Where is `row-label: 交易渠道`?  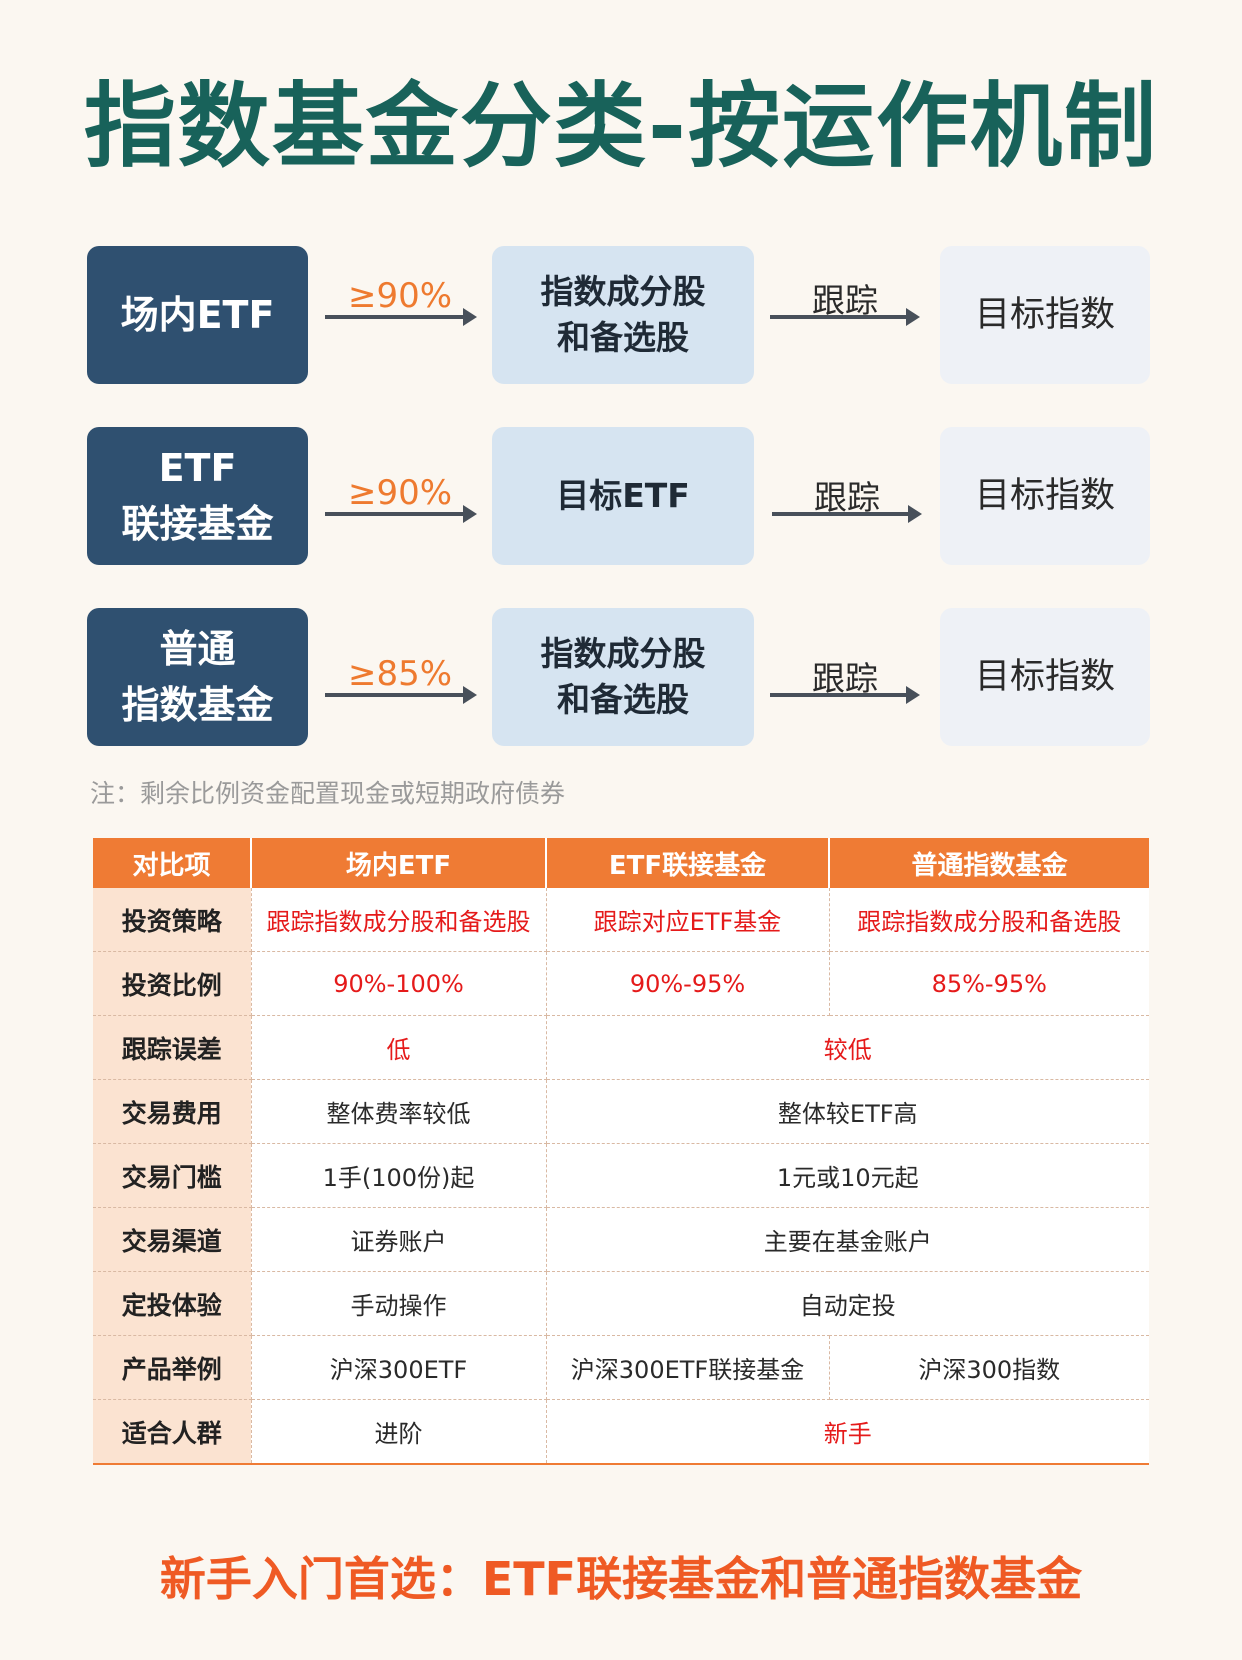 row-label: 交易渠道 is located at coordinates (172, 1239).